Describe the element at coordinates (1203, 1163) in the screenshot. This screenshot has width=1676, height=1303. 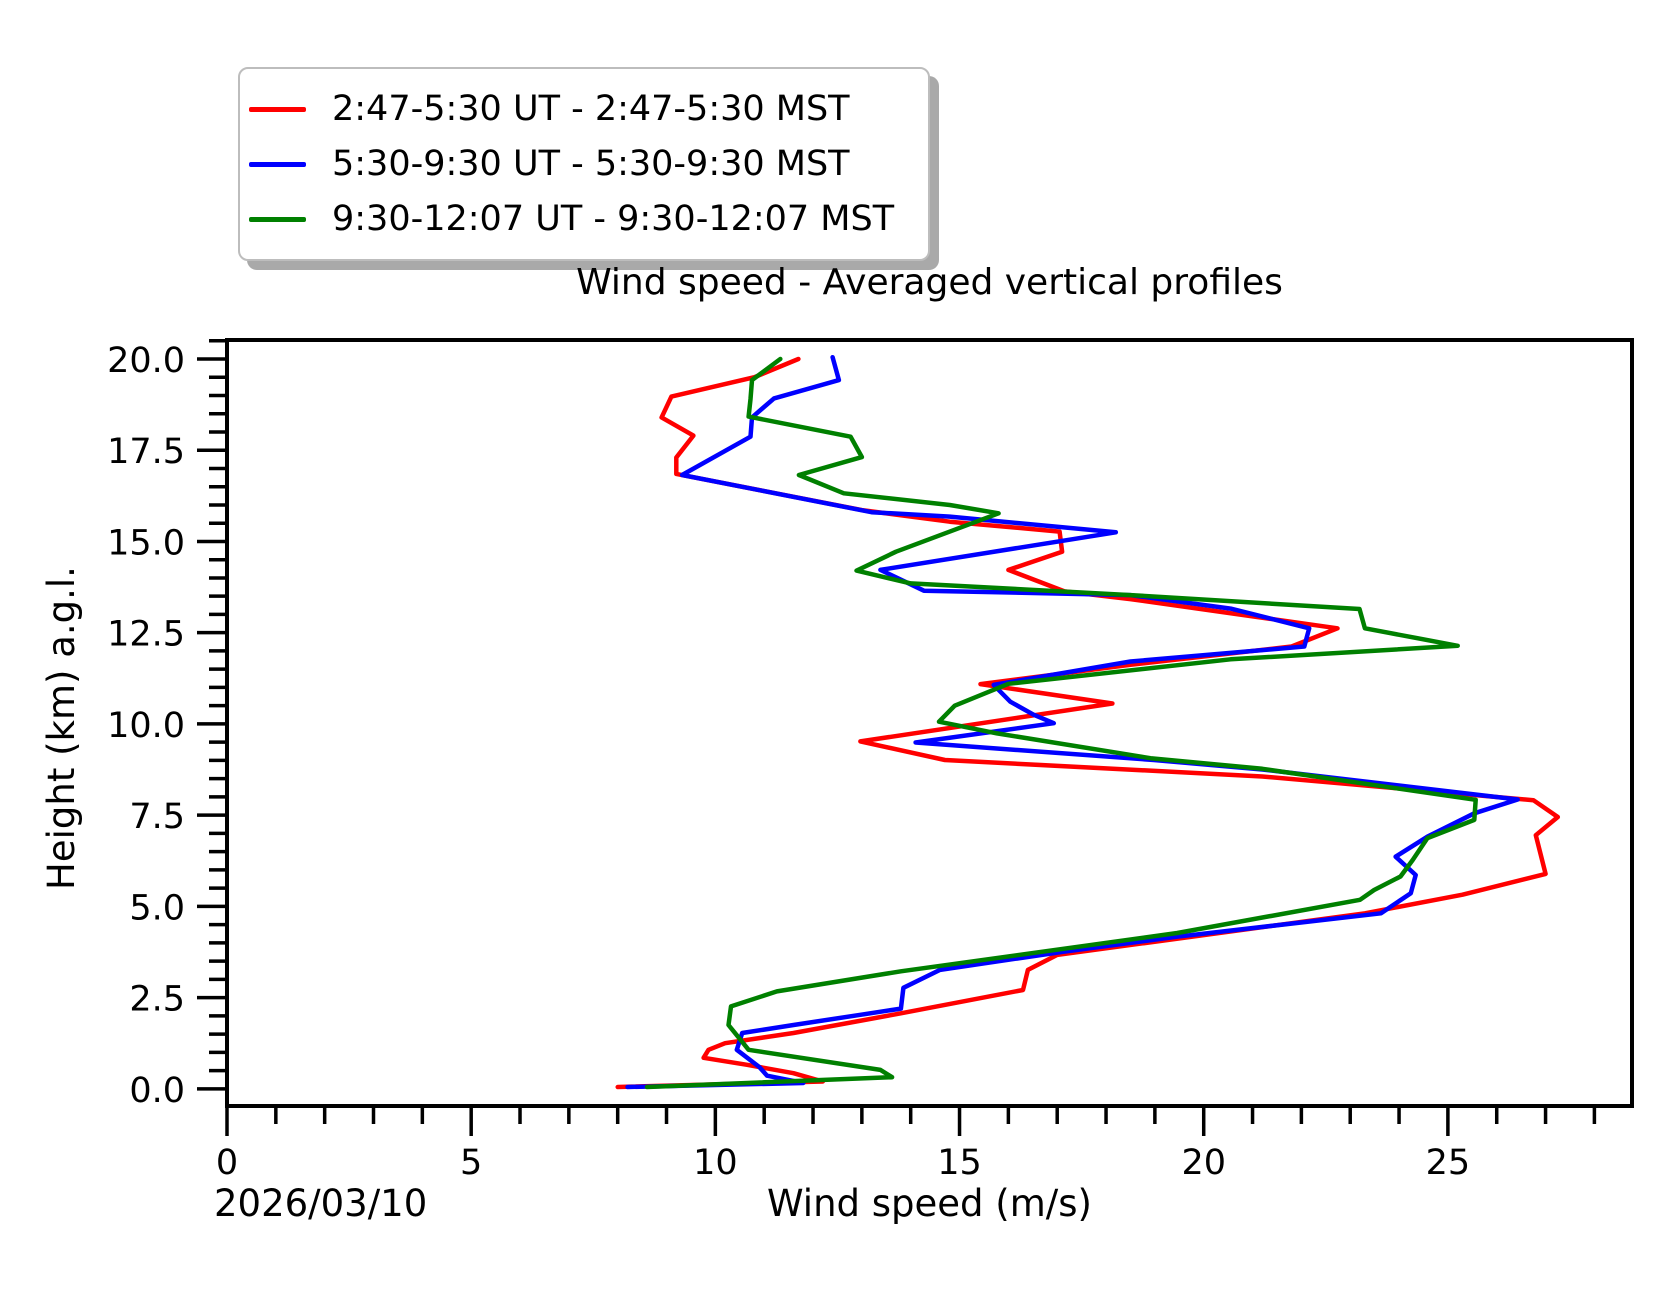
I see `x-tick-label: 20` at that location.